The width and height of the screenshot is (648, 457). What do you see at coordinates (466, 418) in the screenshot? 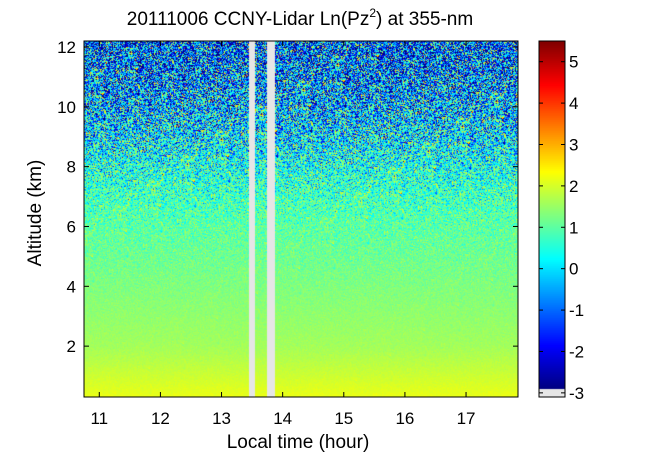
I see `x-tick-label: 17` at bounding box center [466, 418].